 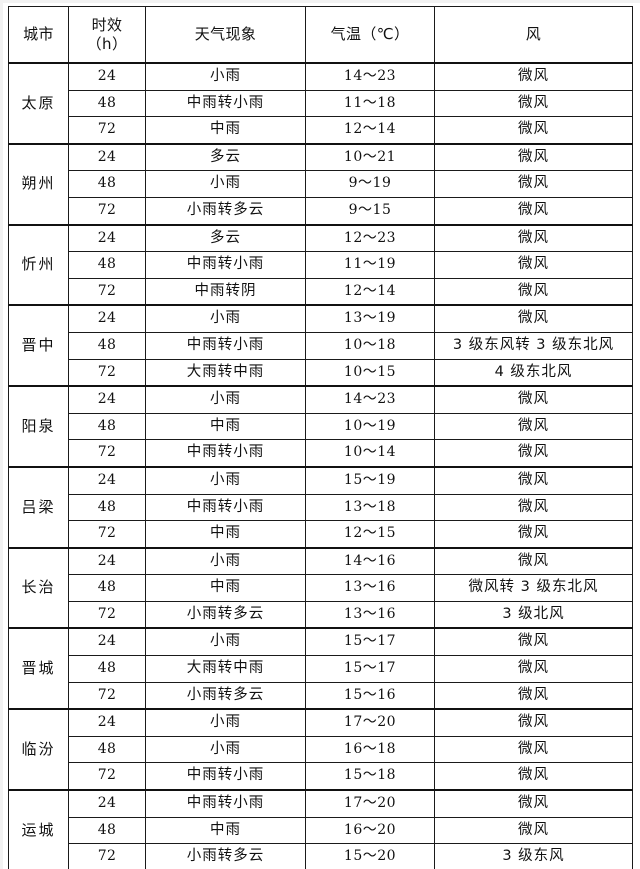 I want to click on cell-temperature: 10～14, so click(x=370, y=453).